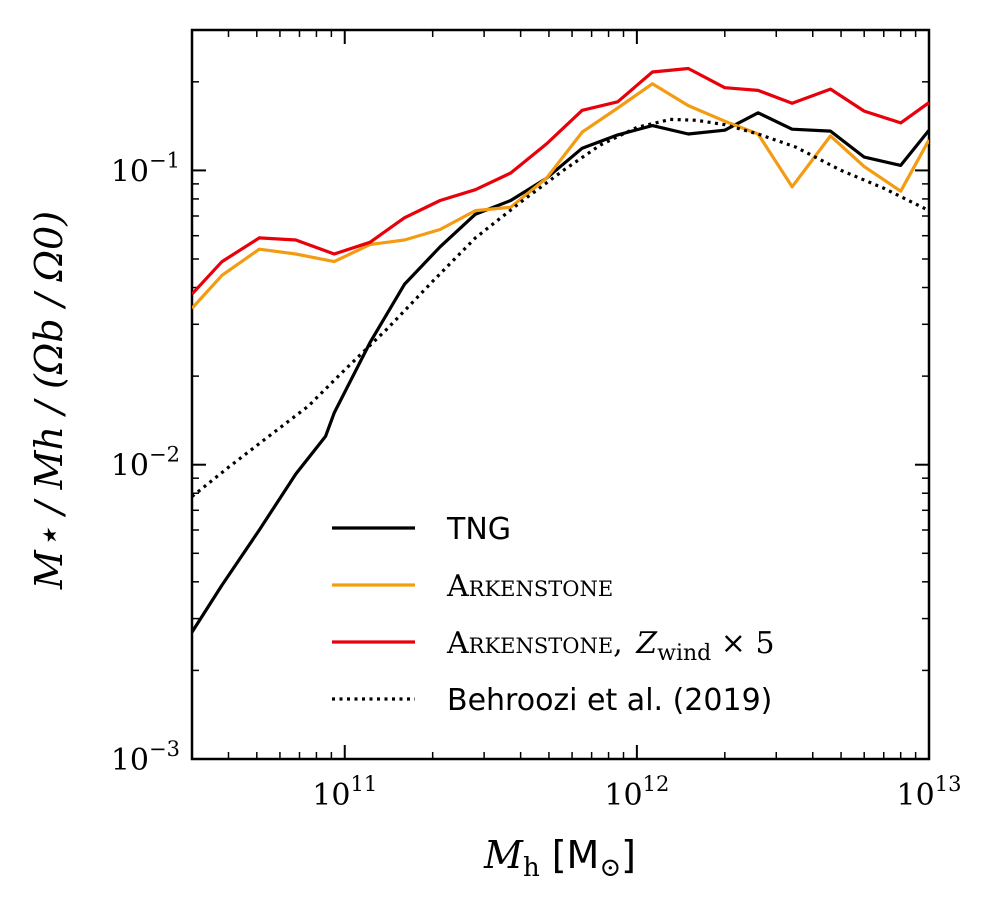 This screenshot has height=906, width=995. What do you see at coordinates (145, 168) in the screenshot?
I see `y-tick-label: 10⁻¹` at bounding box center [145, 168].